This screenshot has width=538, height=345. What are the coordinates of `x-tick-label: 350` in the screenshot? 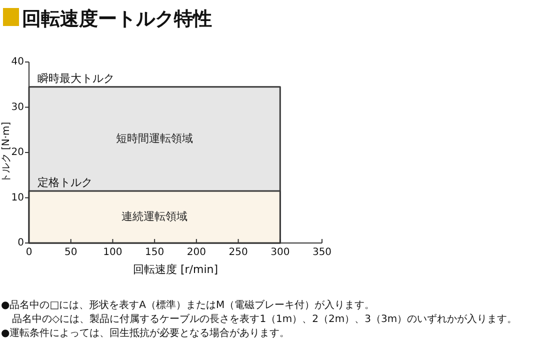 It's located at (322, 252).